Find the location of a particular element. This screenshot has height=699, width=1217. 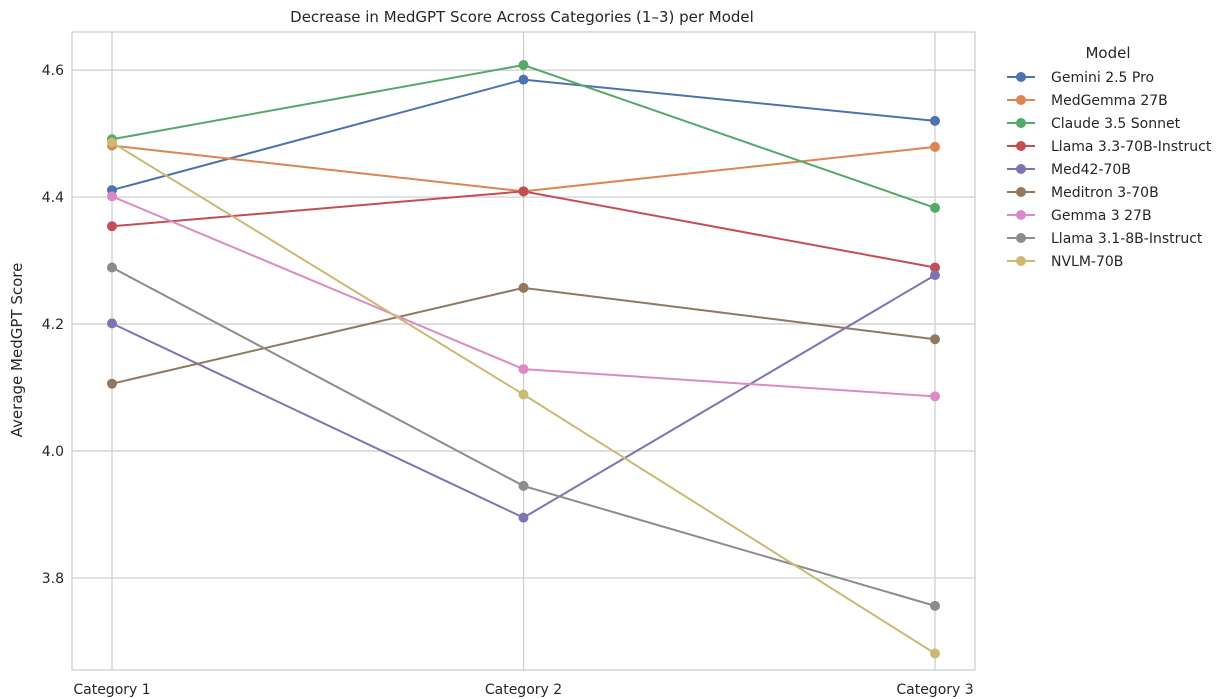

legend-item: Llama 3.1-8B-Instruct is located at coordinates (1105, 239).